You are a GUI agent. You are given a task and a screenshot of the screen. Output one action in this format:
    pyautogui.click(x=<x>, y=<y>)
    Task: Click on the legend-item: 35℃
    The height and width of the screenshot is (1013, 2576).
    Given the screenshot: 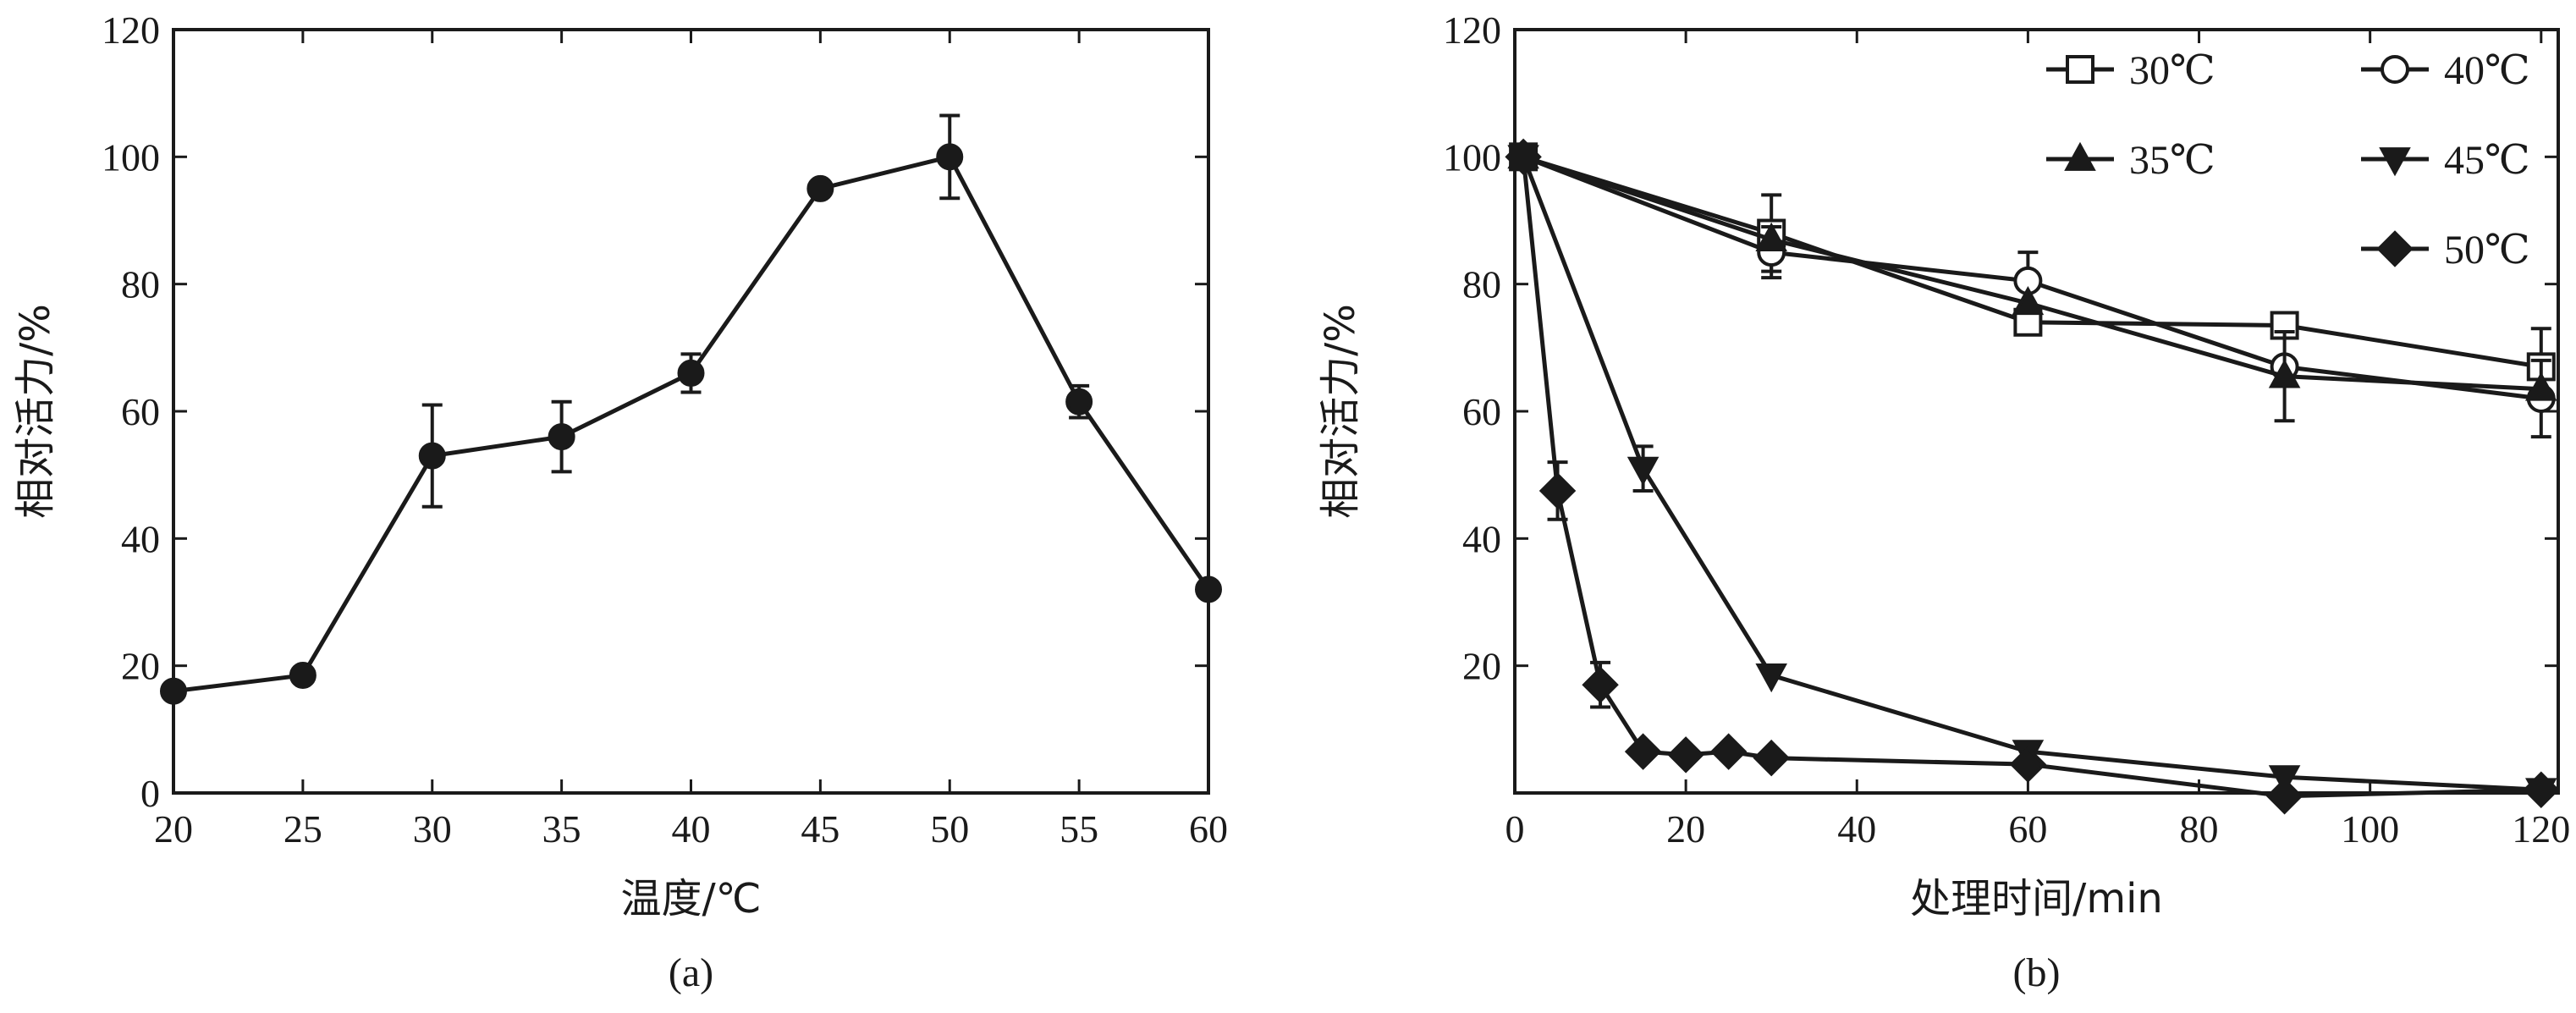 What is the action you would take?
    pyautogui.click(x=2130, y=160)
    